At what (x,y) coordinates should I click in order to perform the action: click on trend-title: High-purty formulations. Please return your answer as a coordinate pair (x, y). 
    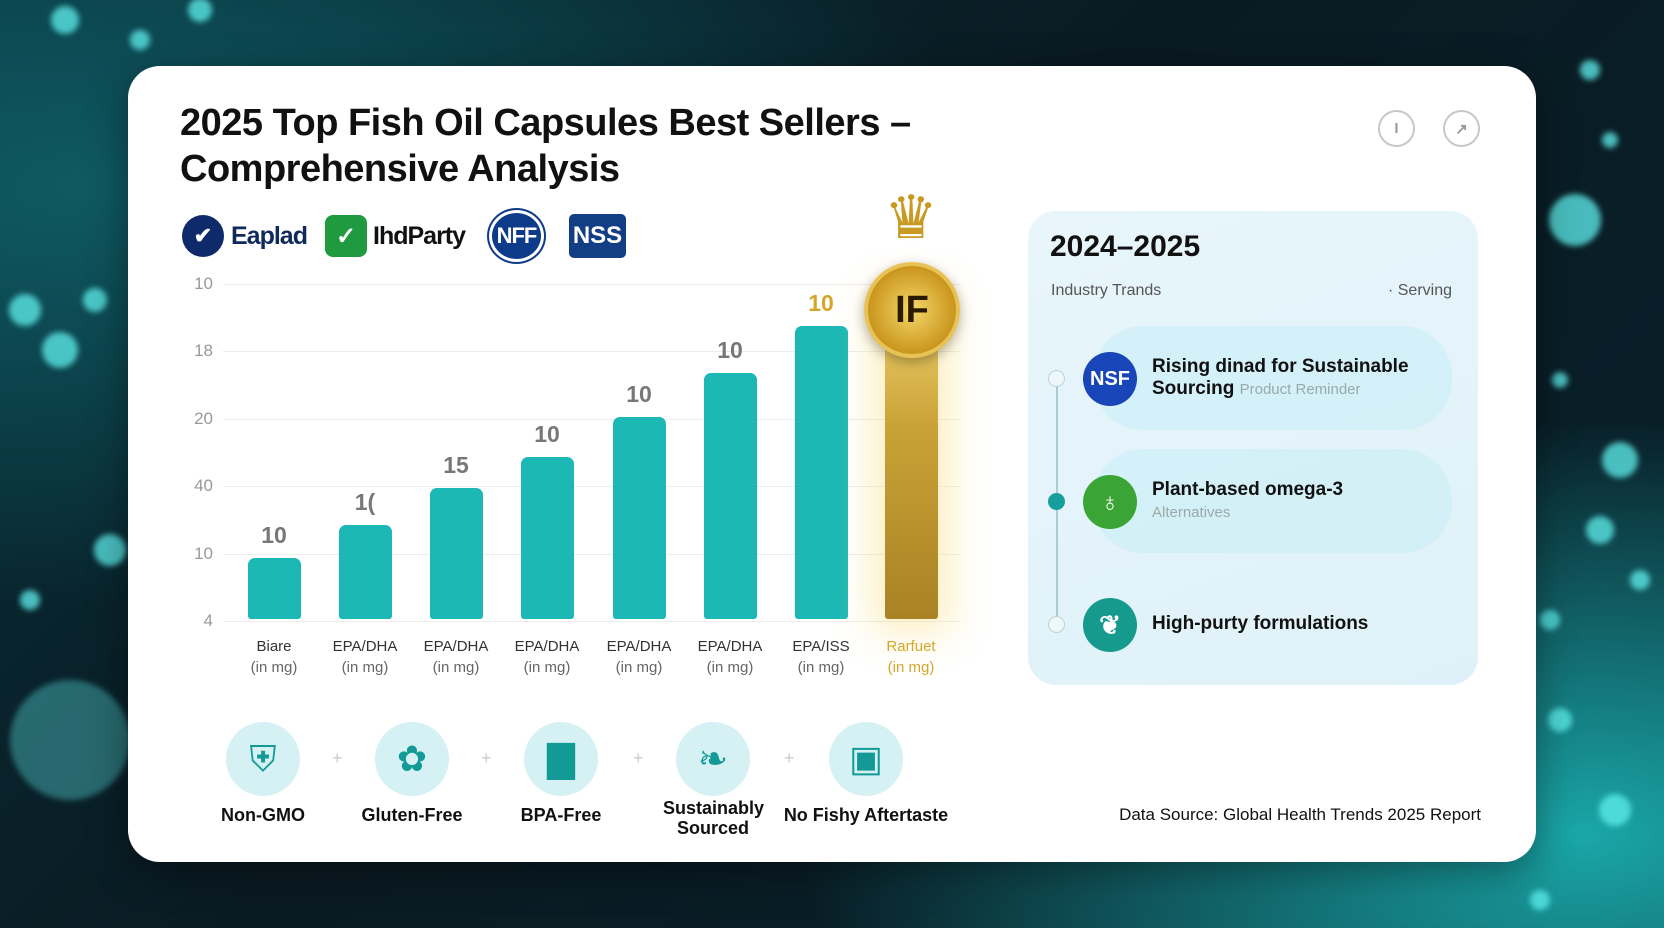
    Looking at the image, I should click on (1260, 623).